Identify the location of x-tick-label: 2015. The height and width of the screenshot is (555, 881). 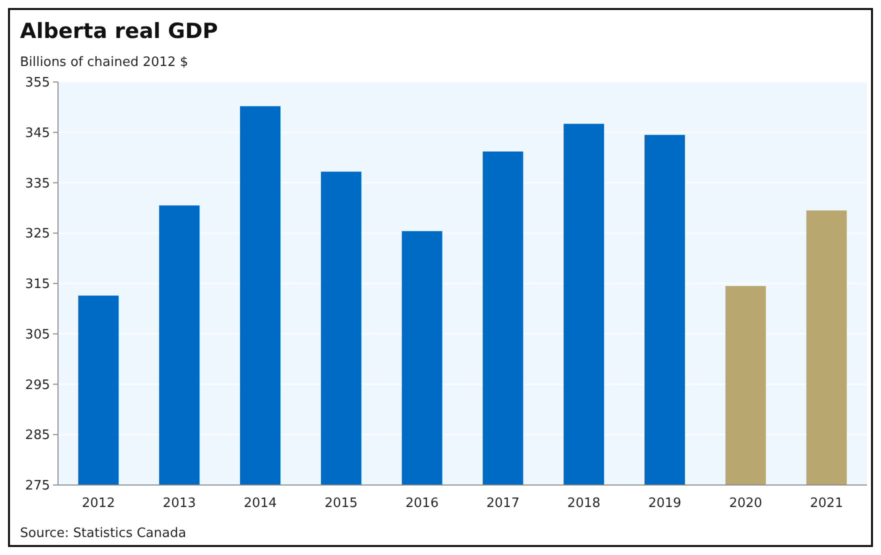
(341, 503).